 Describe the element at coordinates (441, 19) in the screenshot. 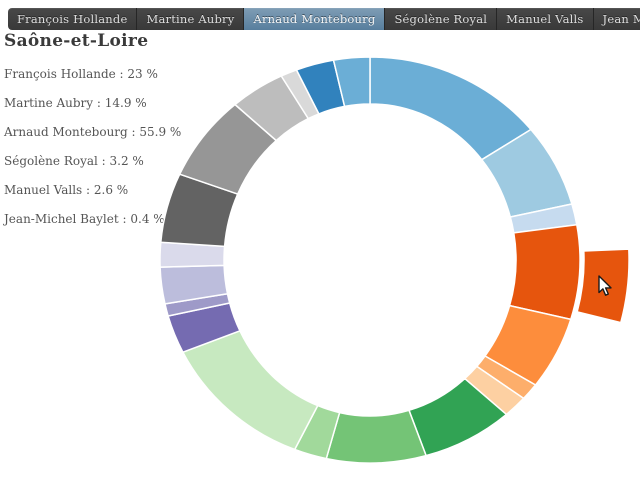

I see `tab-s-gol-ne-royal: Ségolène Royal` at that location.